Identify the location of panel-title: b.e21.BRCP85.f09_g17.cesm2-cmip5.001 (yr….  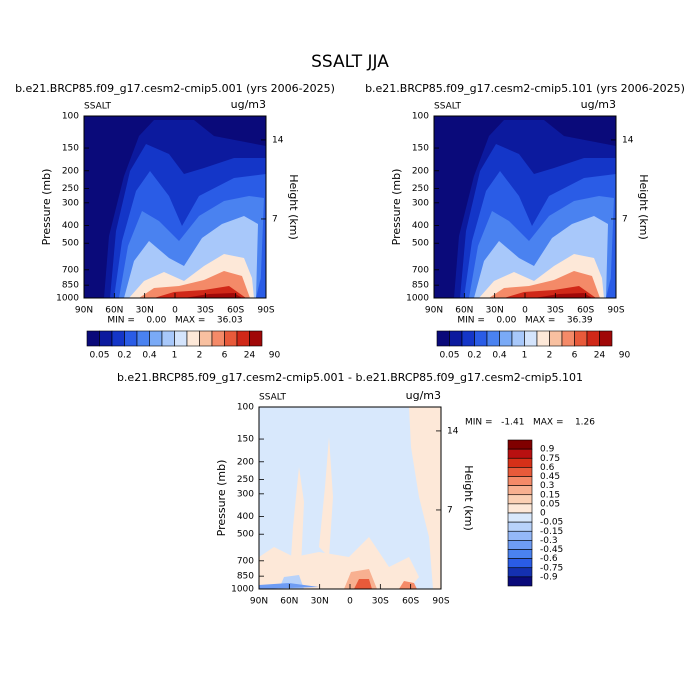
(175, 88).